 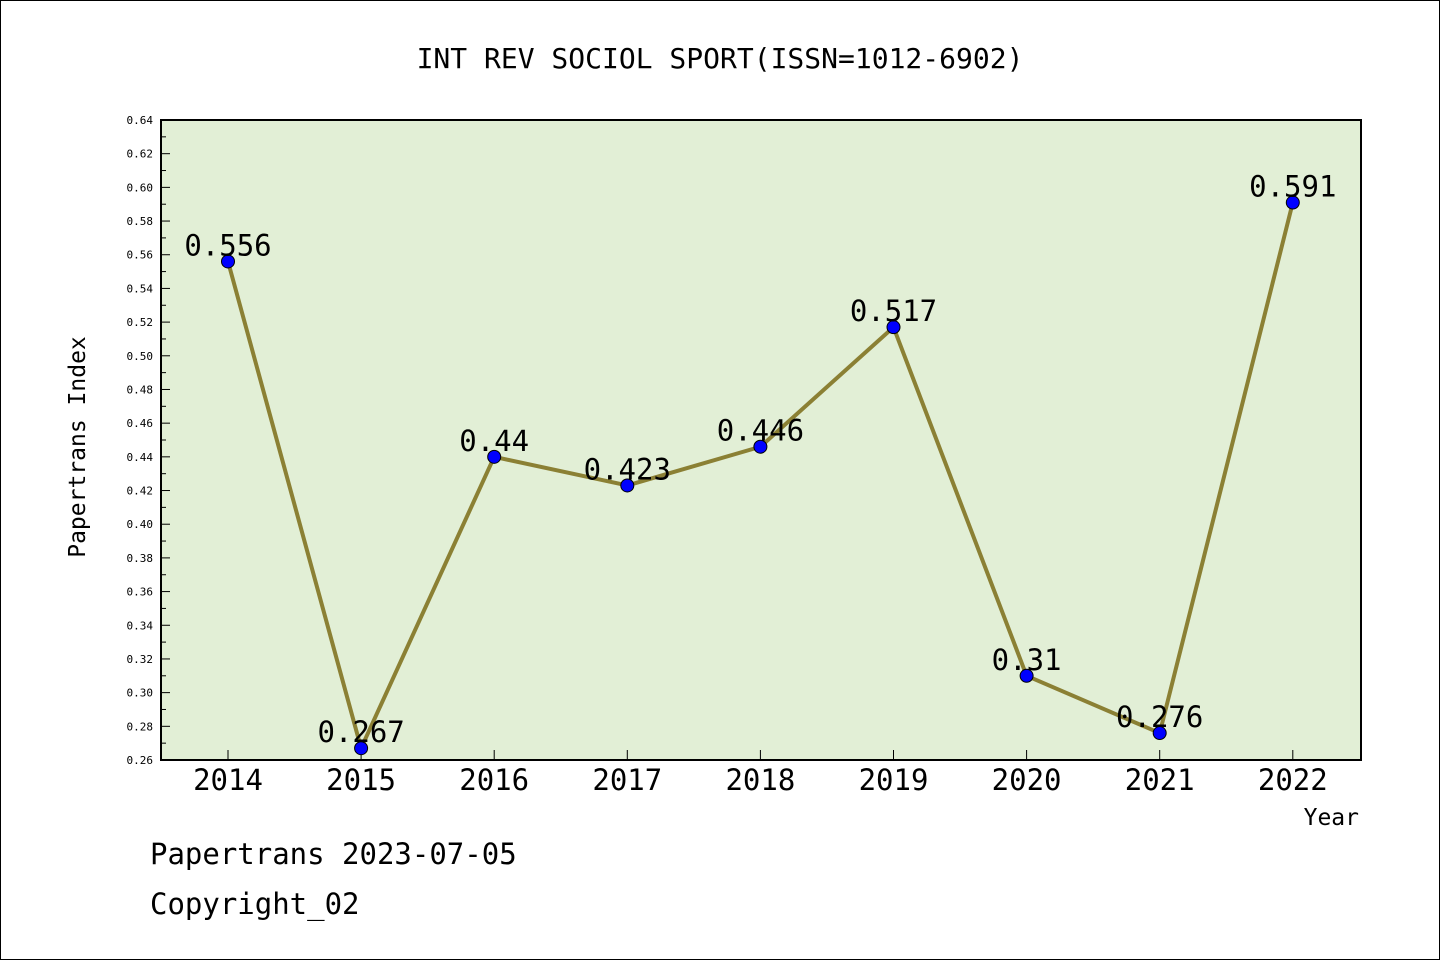 I want to click on y-tick-label: 0.34, so click(x=140, y=625).